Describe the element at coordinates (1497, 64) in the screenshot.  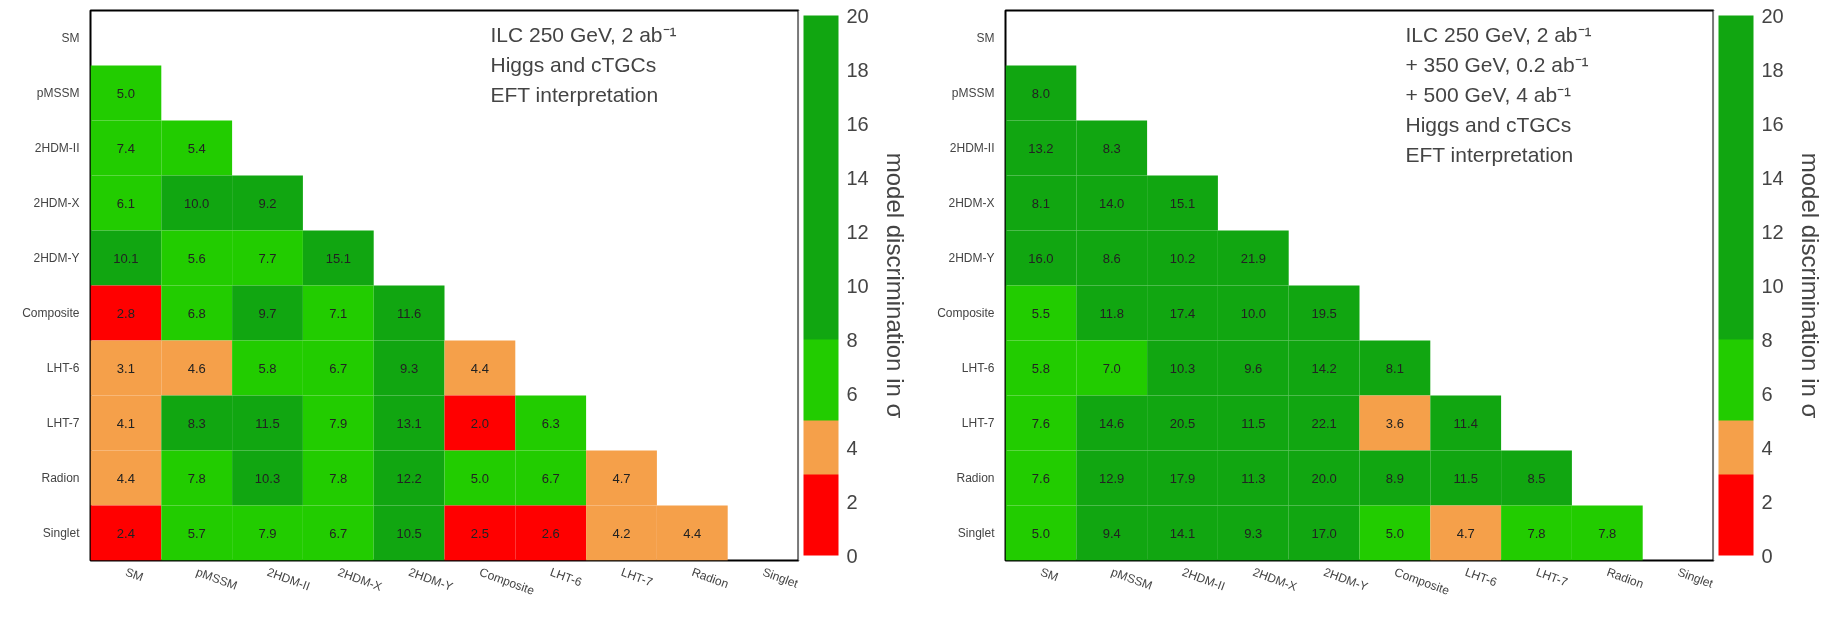
I see `annotation: + 350 GeV, 0.2 ab⁻¹` at that location.